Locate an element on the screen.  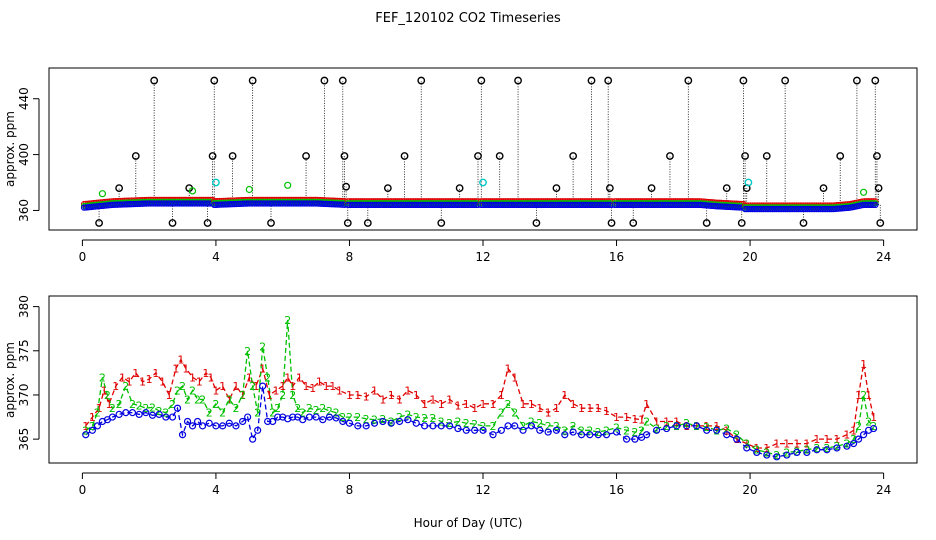
top-x-tick-label: 16 is located at coordinates (616, 257).